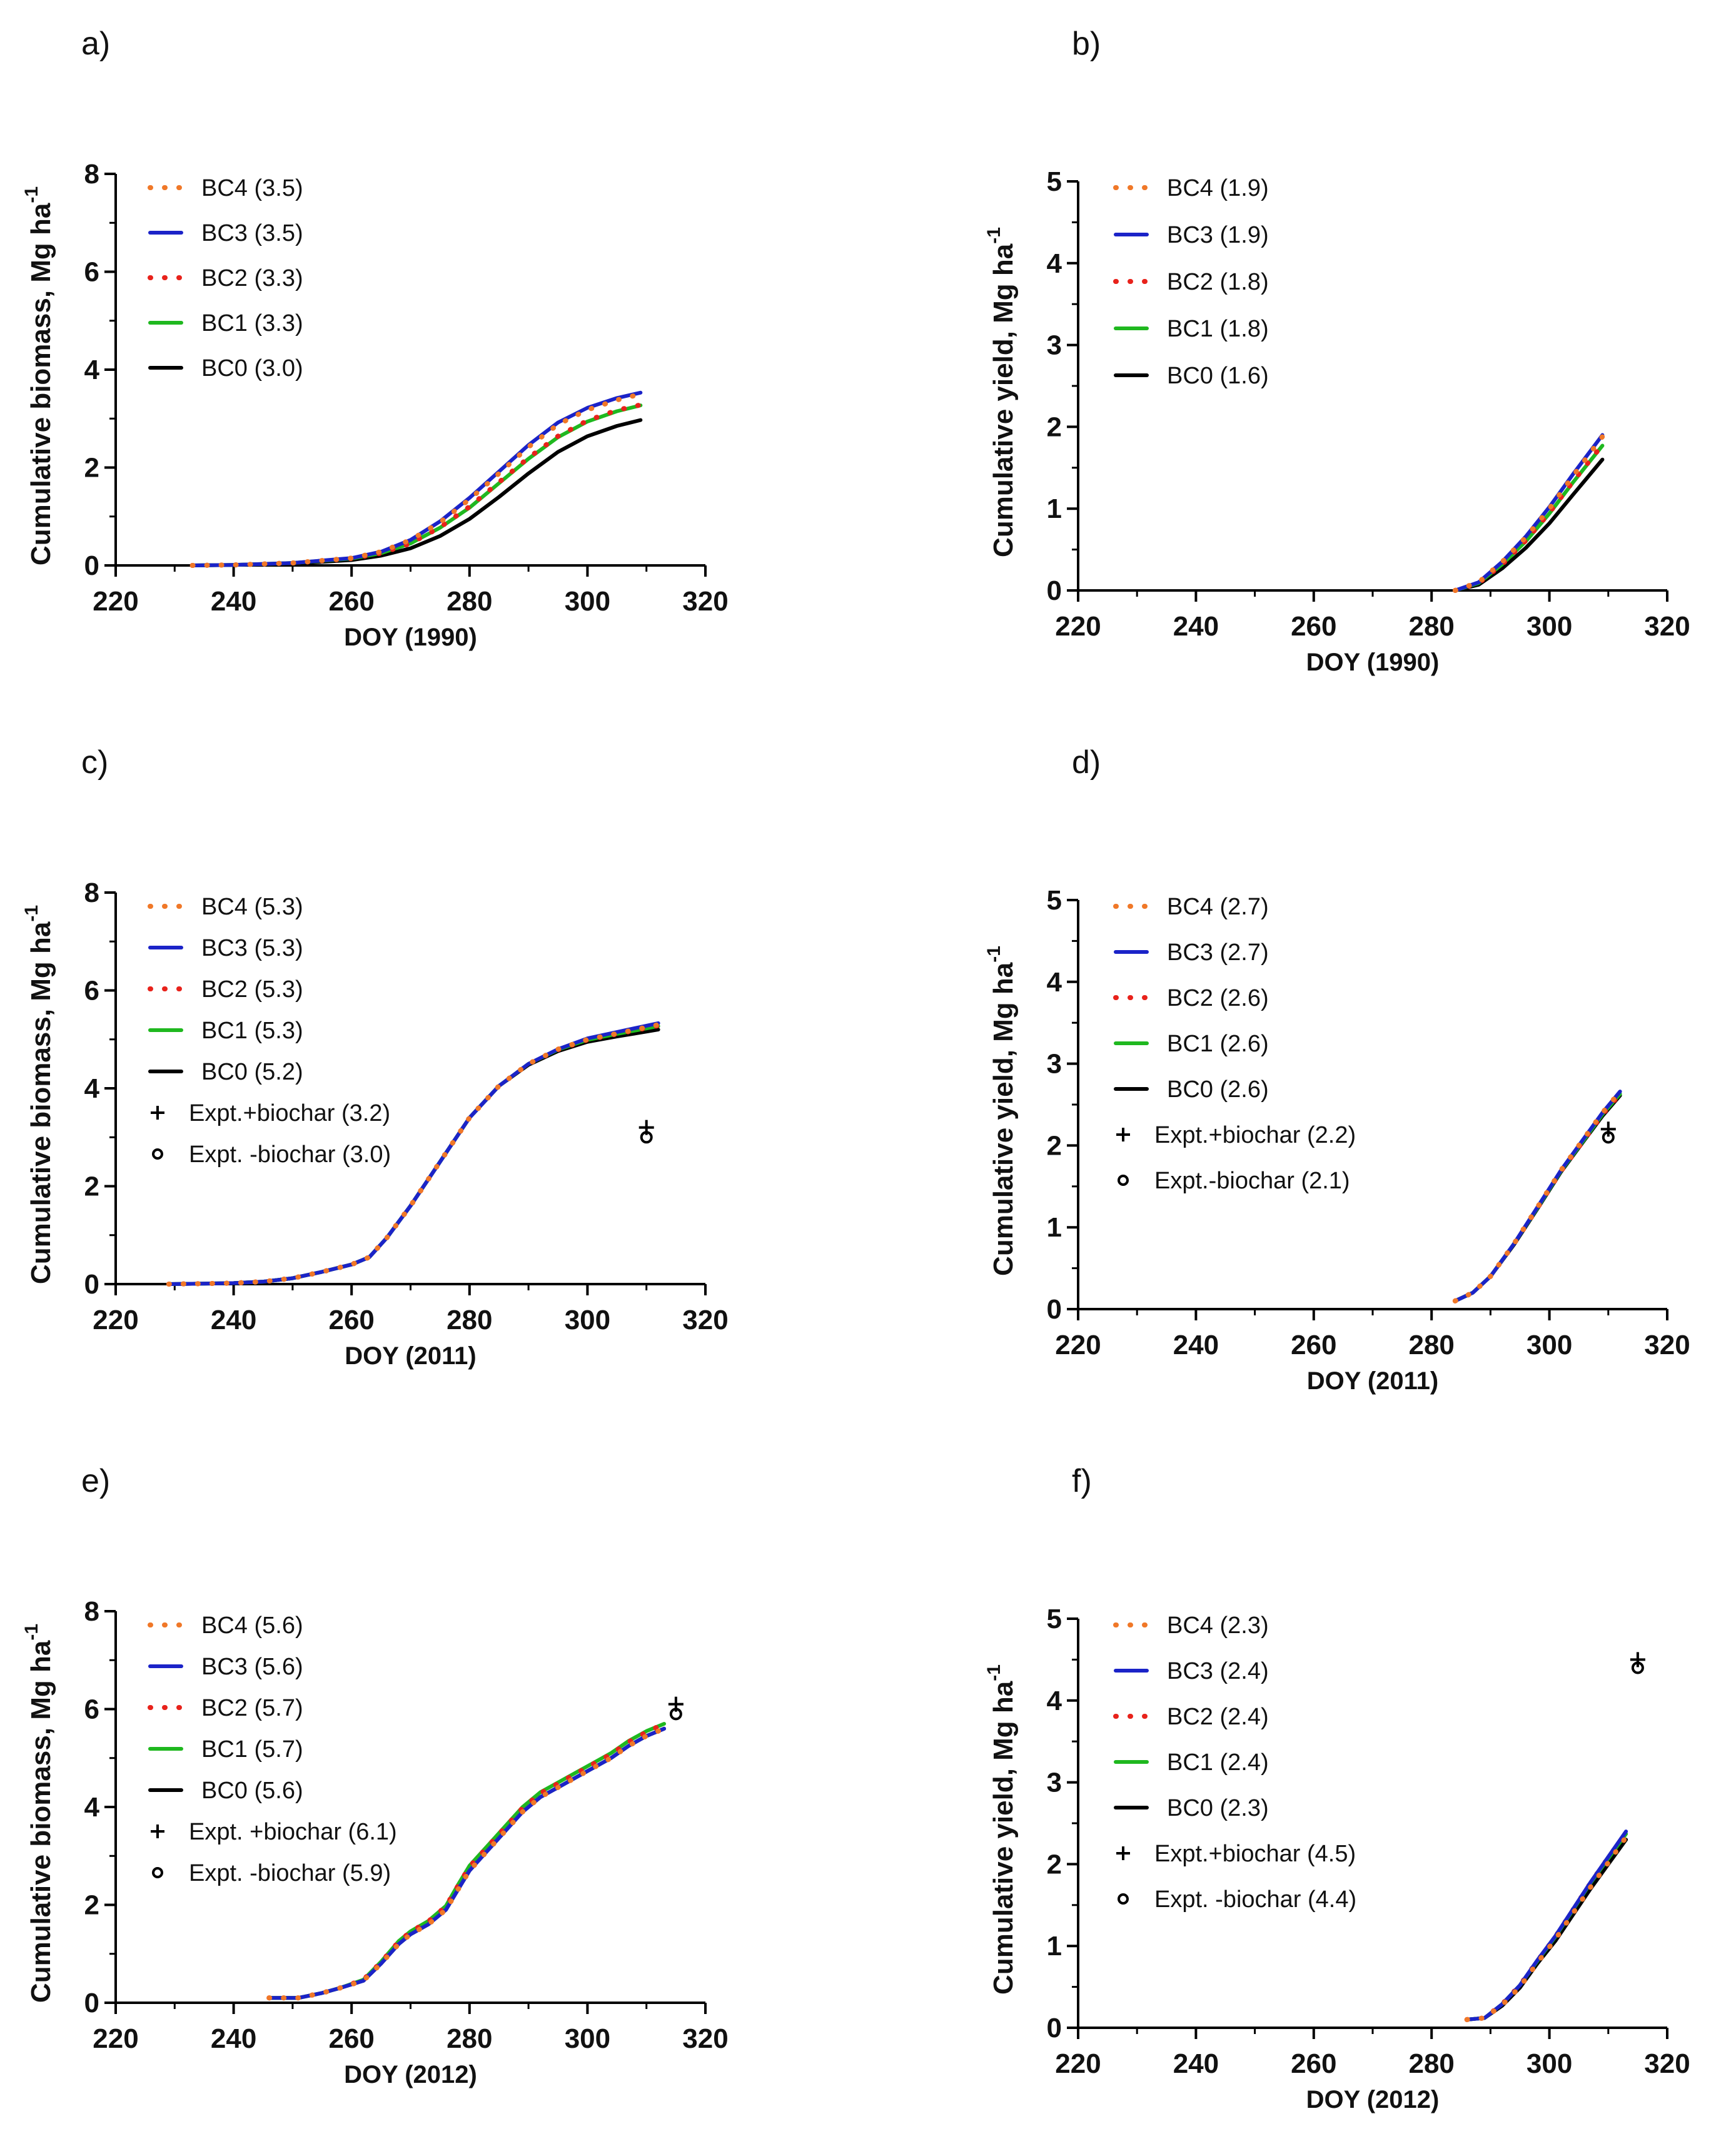 This screenshot has width=1731, height=2156. I want to click on legend-label: BC2 (1.8), so click(1218, 282).